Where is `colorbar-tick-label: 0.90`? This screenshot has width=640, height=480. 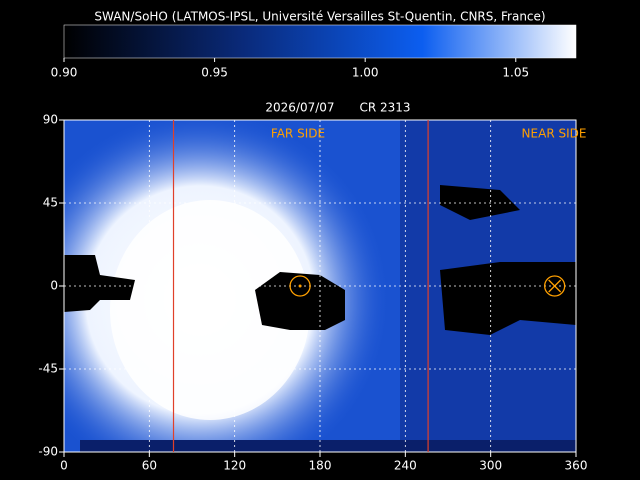
colorbar-tick-label: 0.90 is located at coordinates (64, 73).